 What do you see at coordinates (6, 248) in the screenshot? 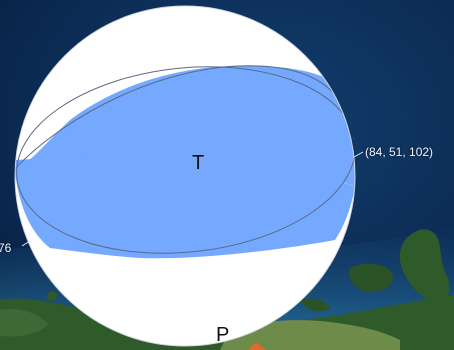
I see `nodal-plane-left-label: 76)` at bounding box center [6, 248].